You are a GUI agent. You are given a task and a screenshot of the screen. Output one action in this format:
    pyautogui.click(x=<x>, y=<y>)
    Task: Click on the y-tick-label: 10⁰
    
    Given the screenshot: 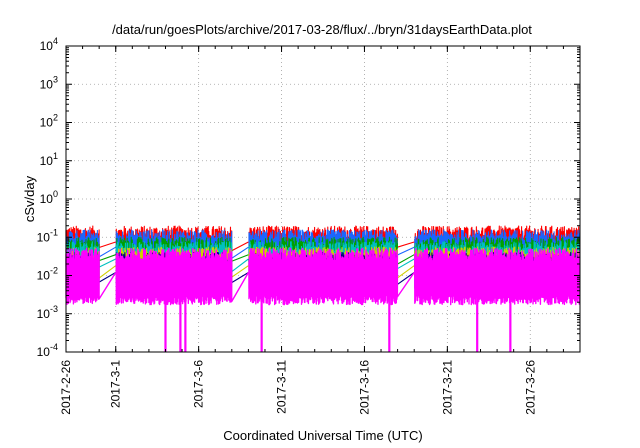 What is the action you would take?
    pyautogui.click(x=49, y=197)
    